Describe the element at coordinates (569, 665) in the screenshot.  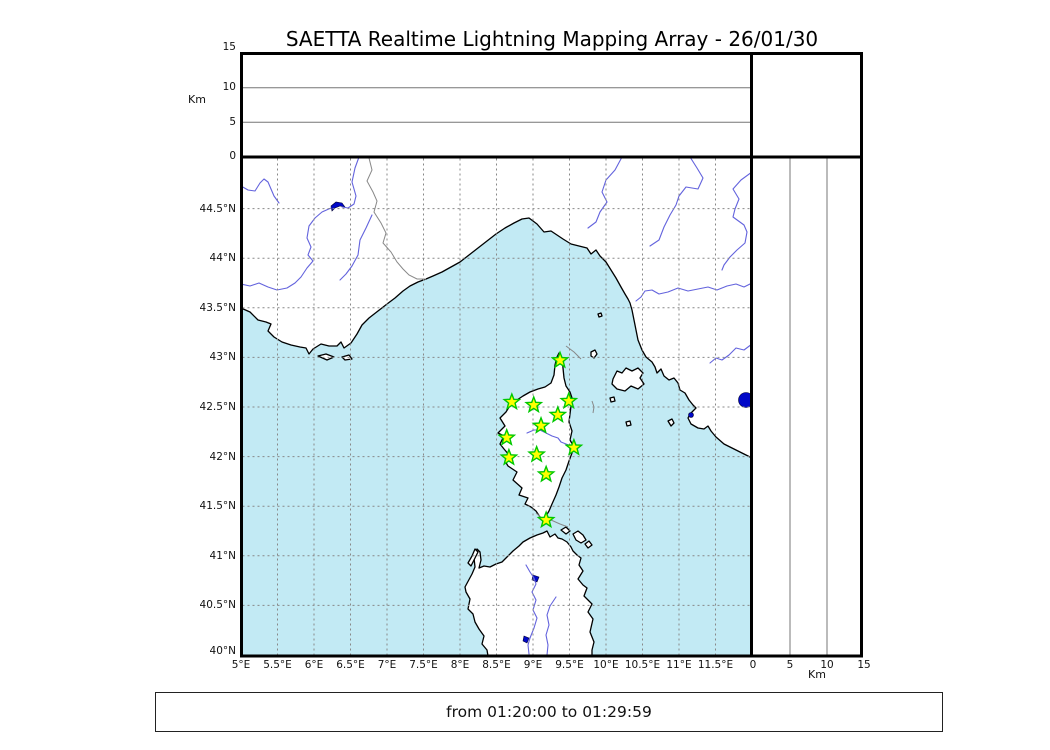
I see `lon-tick: 9.5°E` at that location.